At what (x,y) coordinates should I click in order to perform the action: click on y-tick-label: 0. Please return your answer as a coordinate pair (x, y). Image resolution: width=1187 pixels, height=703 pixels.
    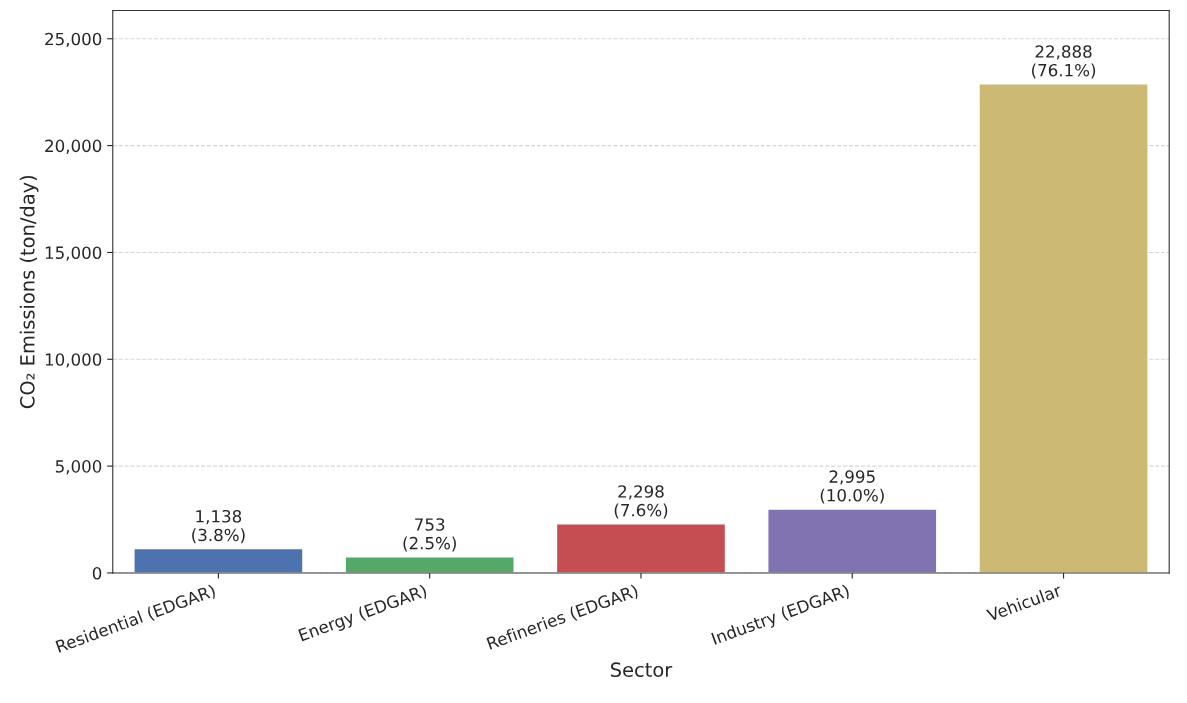
    Looking at the image, I should click on (97, 573).